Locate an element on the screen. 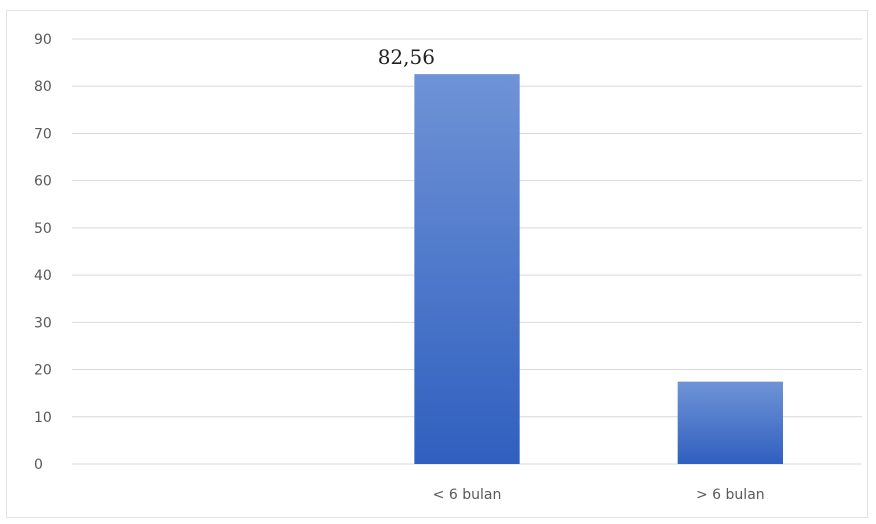 This screenshot has width=876, height=524. x-tick-label: > 6 bulan is located at coordinates (730, 495).